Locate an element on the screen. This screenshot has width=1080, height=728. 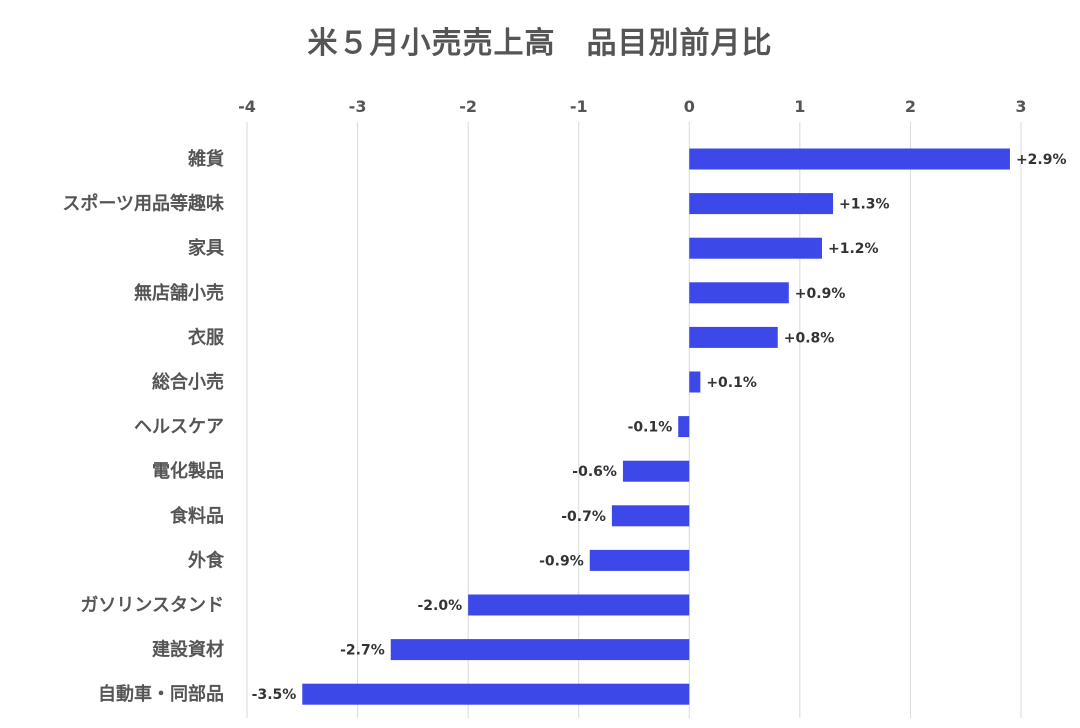
x-tick-label: 3 is located at coordinates (1020, 106).